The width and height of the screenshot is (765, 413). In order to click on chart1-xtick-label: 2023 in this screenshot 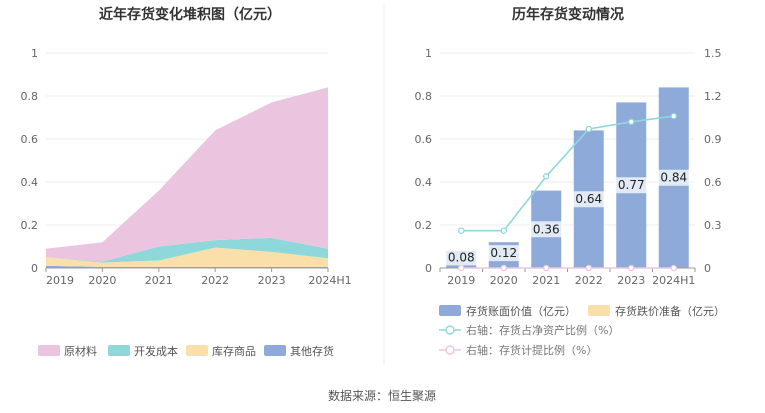, I will do `click(272, 280)`.